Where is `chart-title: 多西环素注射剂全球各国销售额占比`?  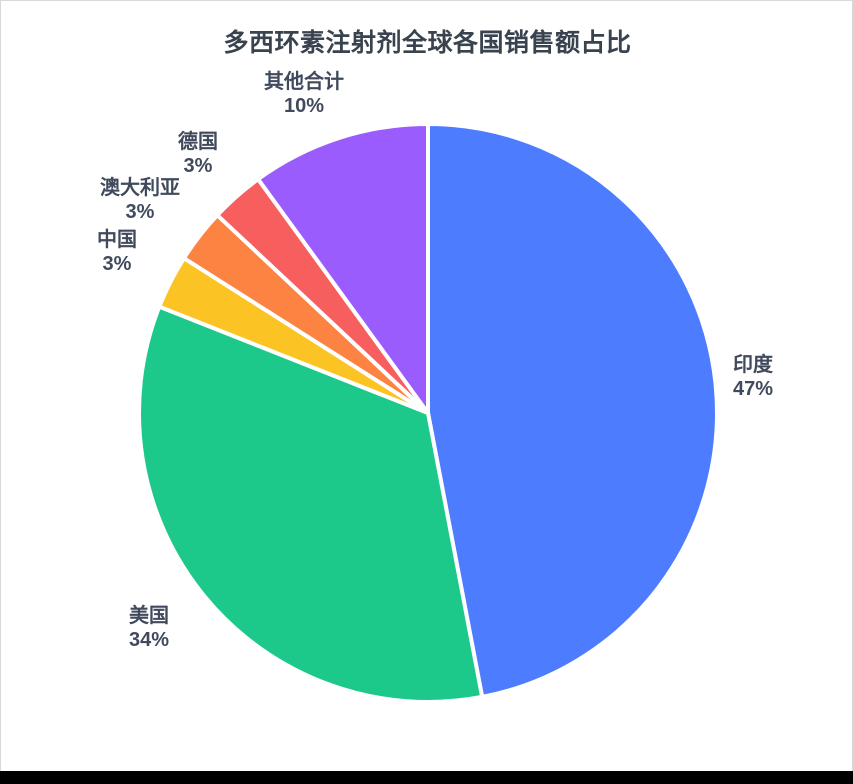 chart-title: 多西环素注射剂全球各国销售额占比 is located at coordinates (427, 43).